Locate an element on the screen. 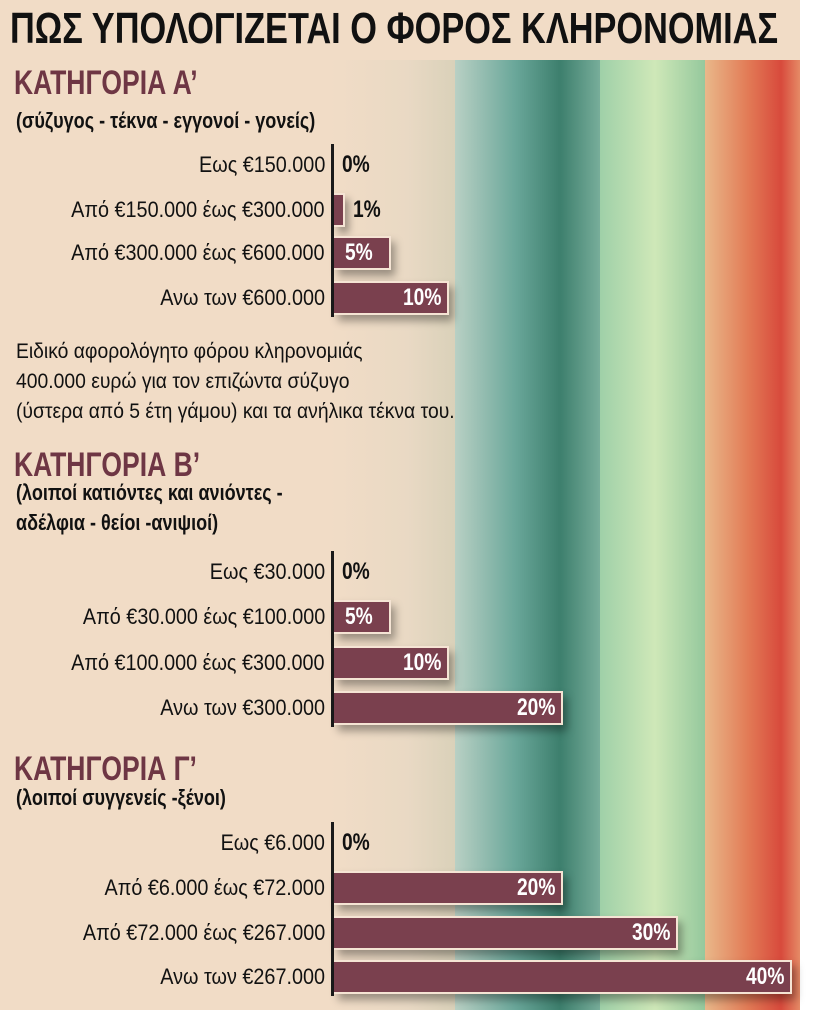 The height and width of the screenshot is (1024, 815). bracket-label: Ανω των €300.000 is located at coordinates (242, 707).